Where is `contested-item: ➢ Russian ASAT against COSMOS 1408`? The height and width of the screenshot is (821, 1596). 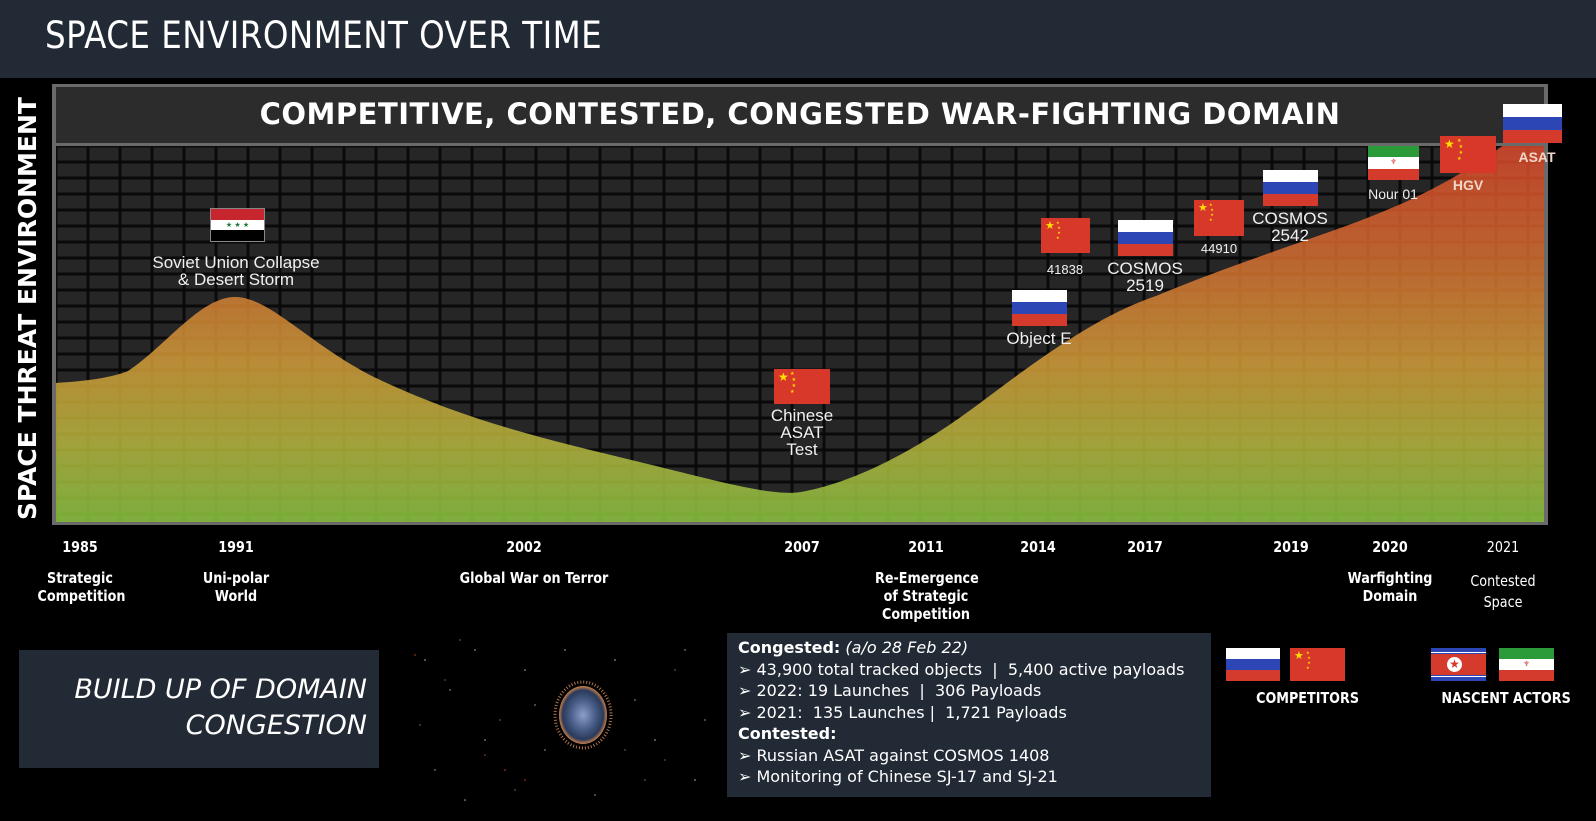
contested-item: ➢ Russian ASAT against COSMOS 1408 is located at coordinates (974, 756).